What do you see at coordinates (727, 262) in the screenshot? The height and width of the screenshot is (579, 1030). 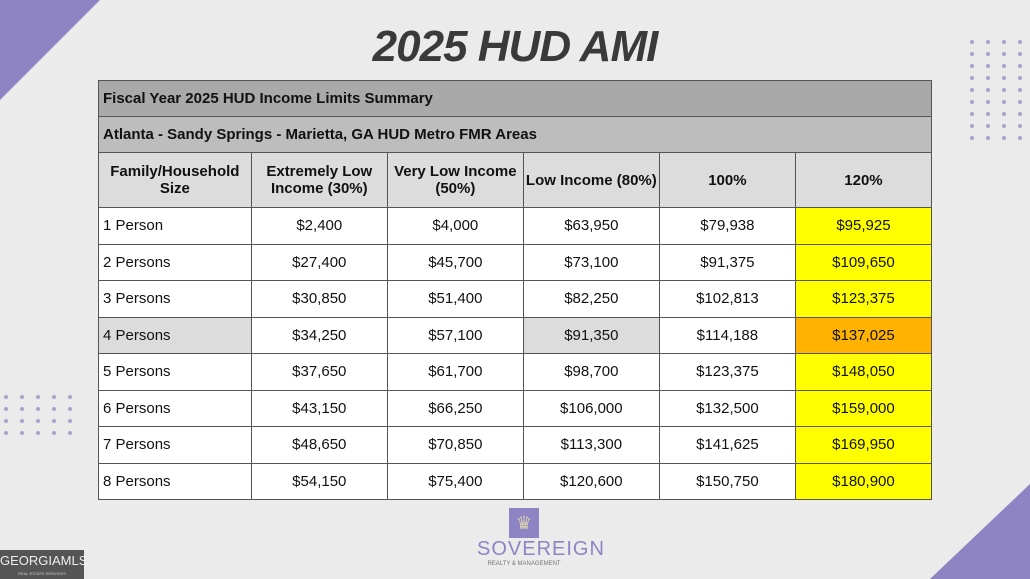 I see `income-cell: $91,375` at bounding box center [727, 262].